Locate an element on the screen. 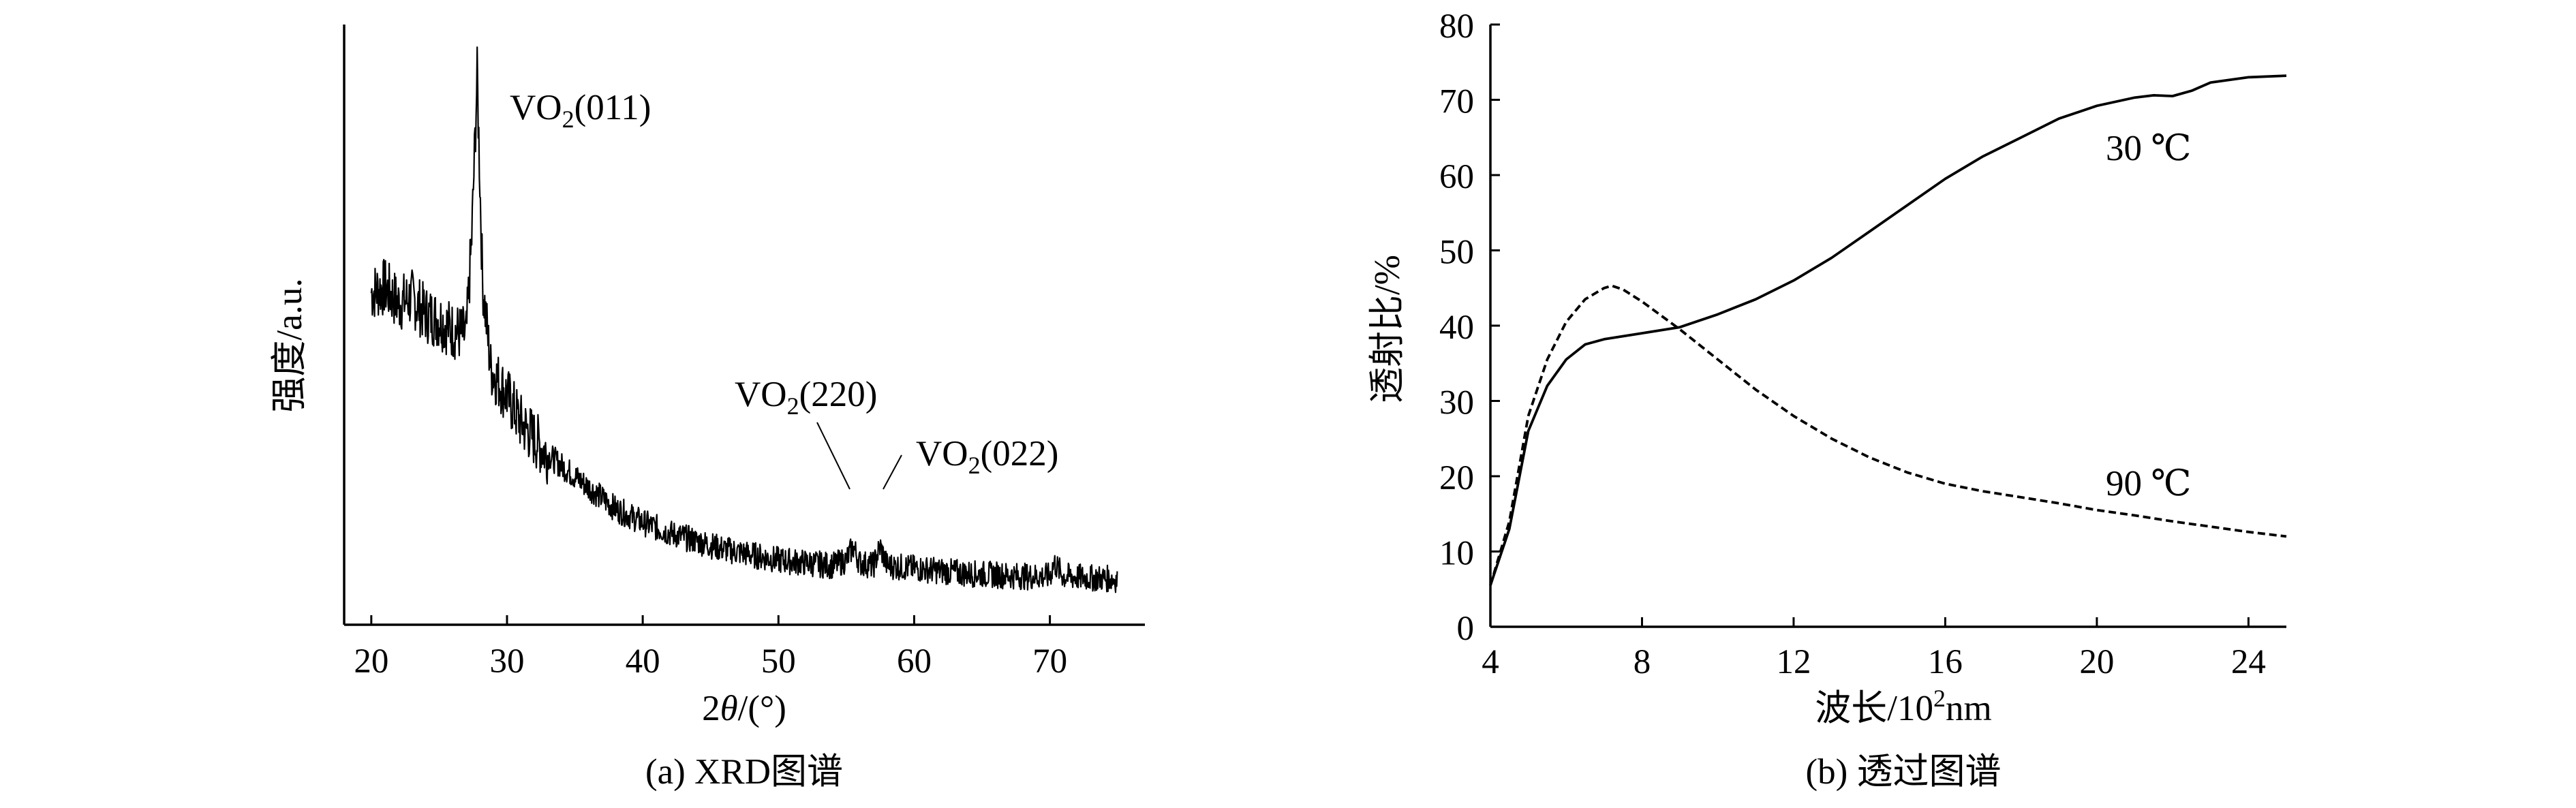 This screenshot has height=808, width=2576. panel-a-x-tick-label: 40 is located at coordinates (643, 661).